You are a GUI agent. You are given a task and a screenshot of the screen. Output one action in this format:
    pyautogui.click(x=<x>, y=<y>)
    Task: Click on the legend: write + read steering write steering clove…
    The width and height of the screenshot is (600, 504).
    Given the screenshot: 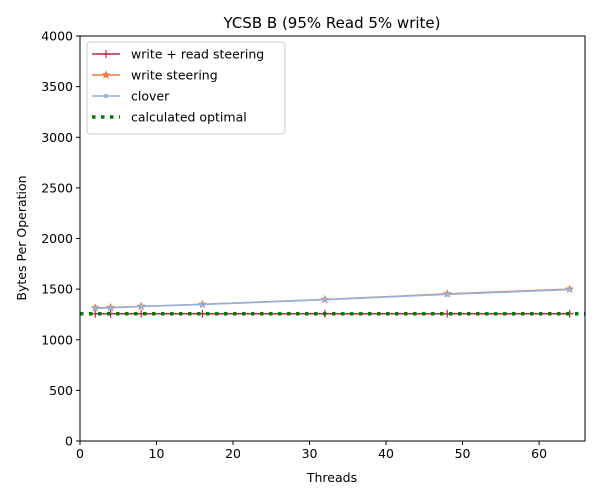 What is the action you would take?
    pyautogui.click(x=186, y=88)
    